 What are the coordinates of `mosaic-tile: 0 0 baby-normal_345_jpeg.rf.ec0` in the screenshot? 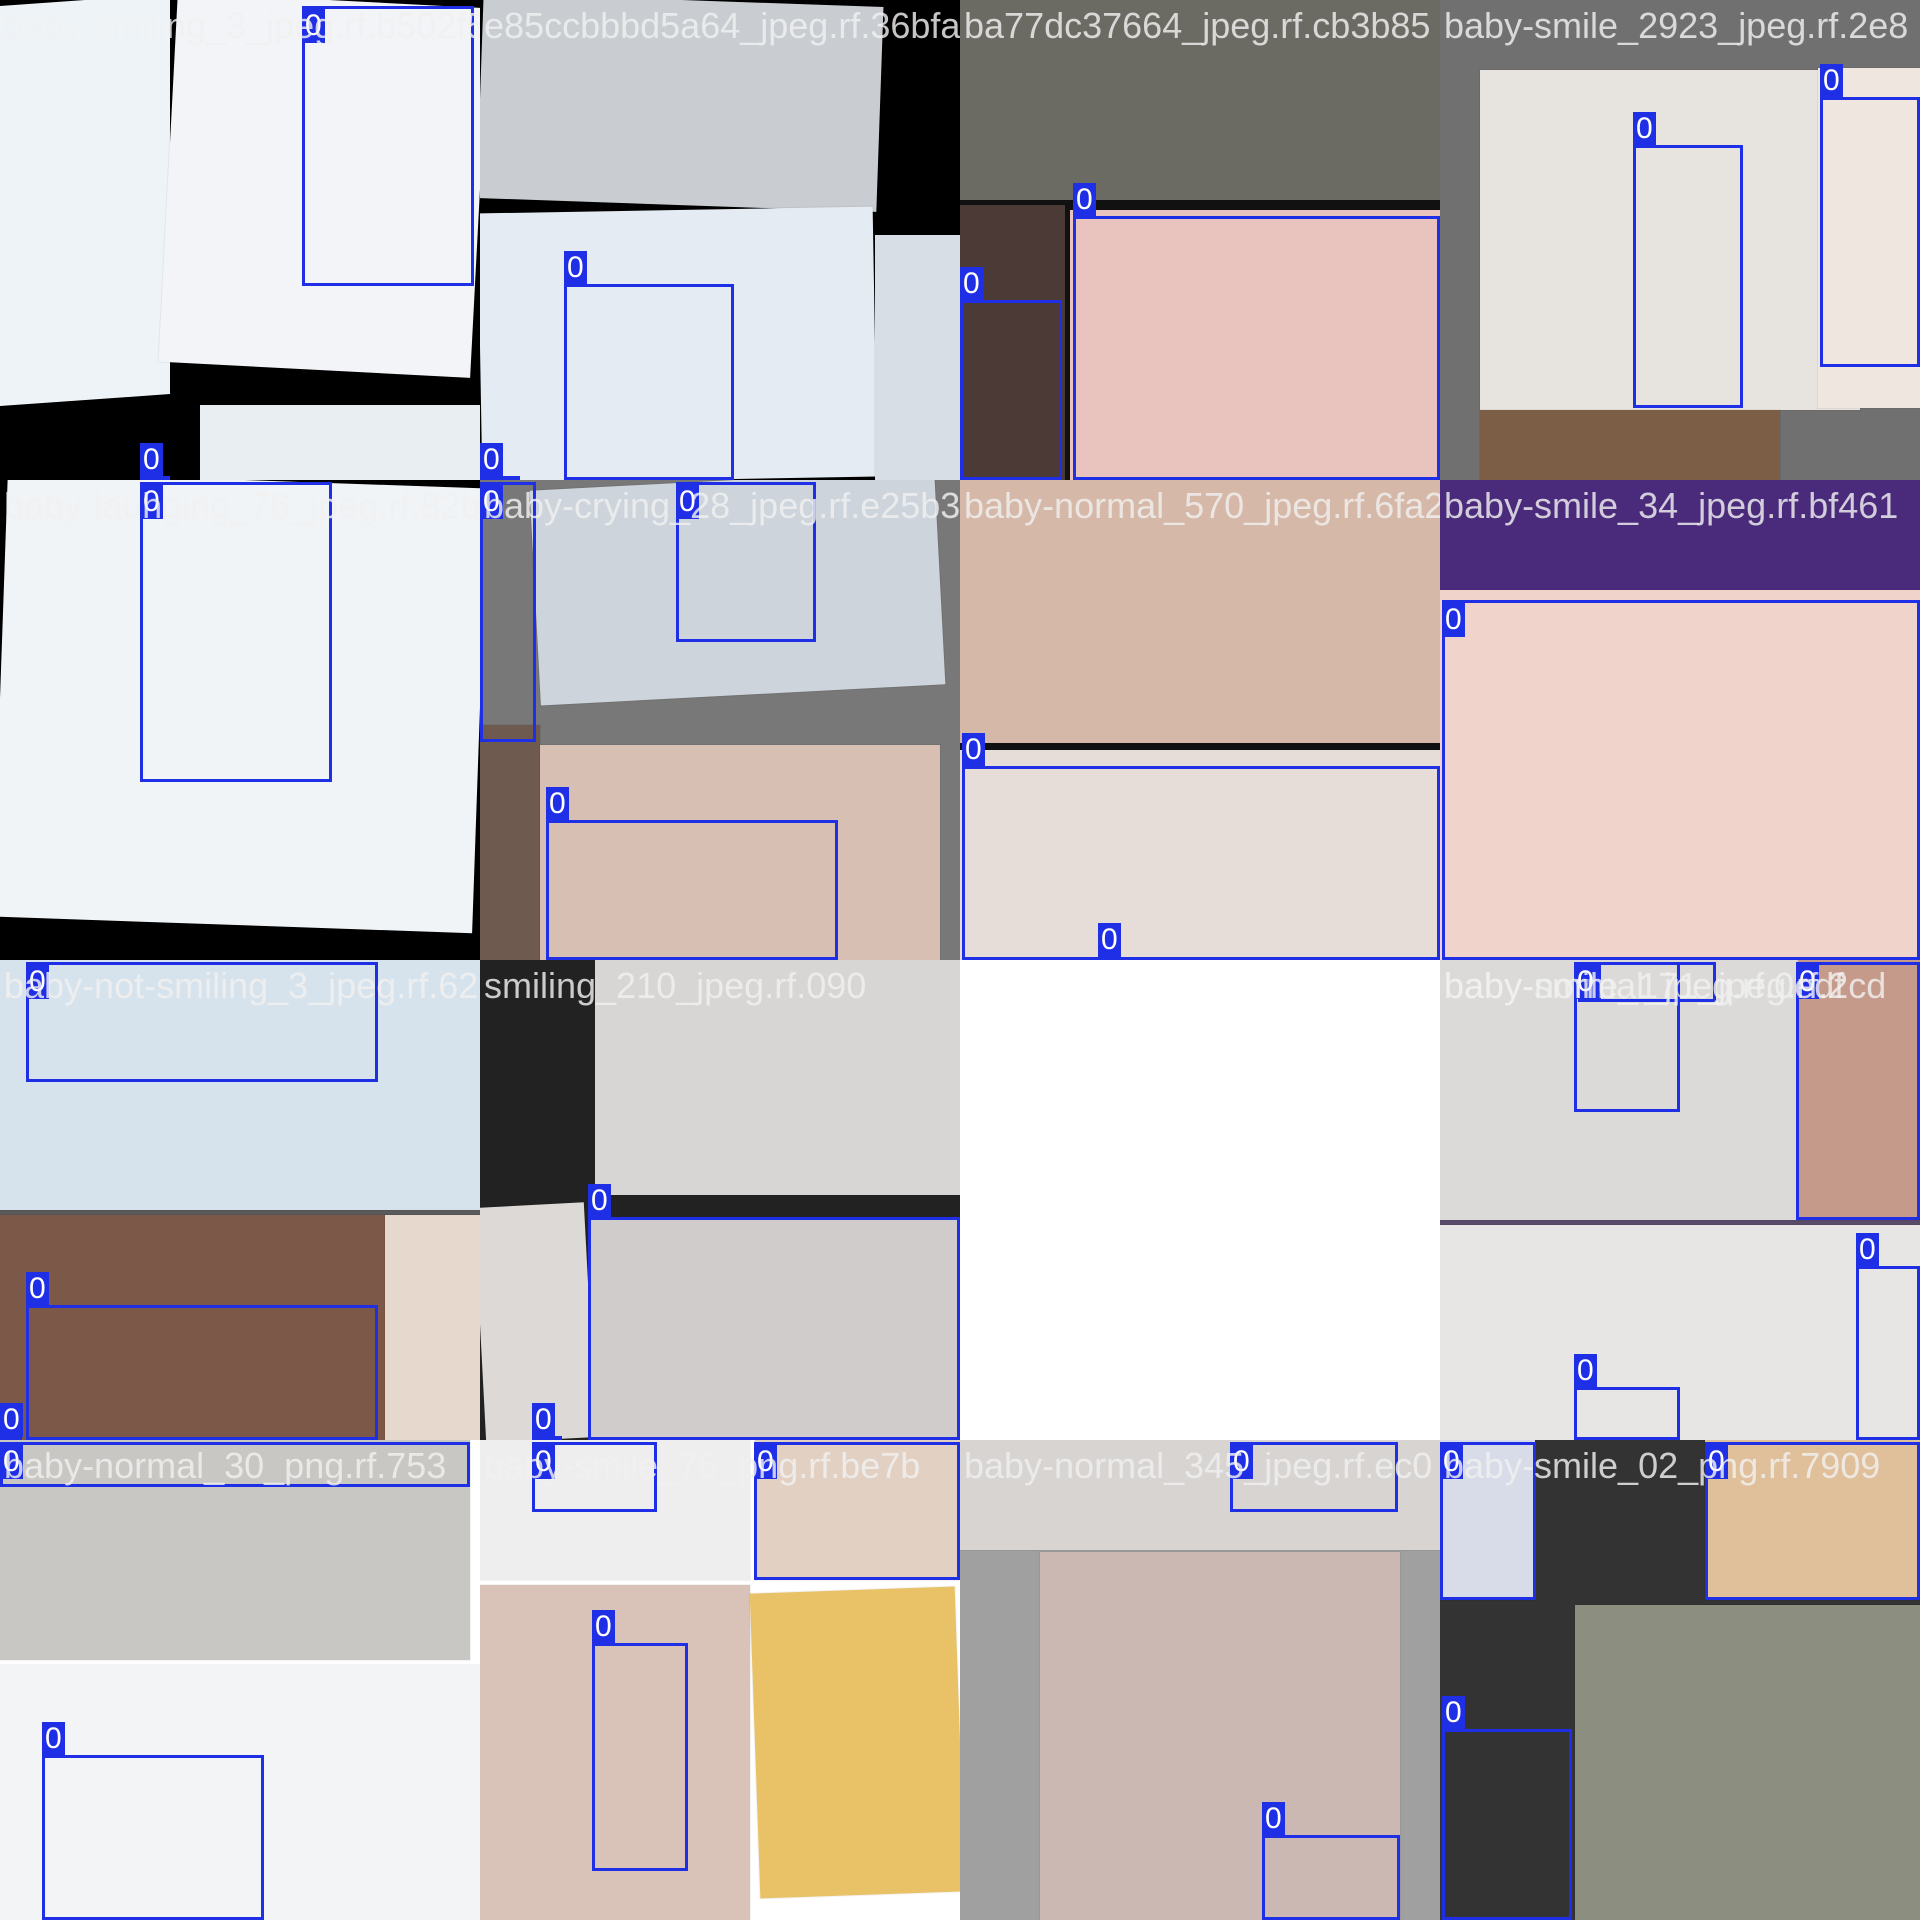 It's located at (1200, 1680).